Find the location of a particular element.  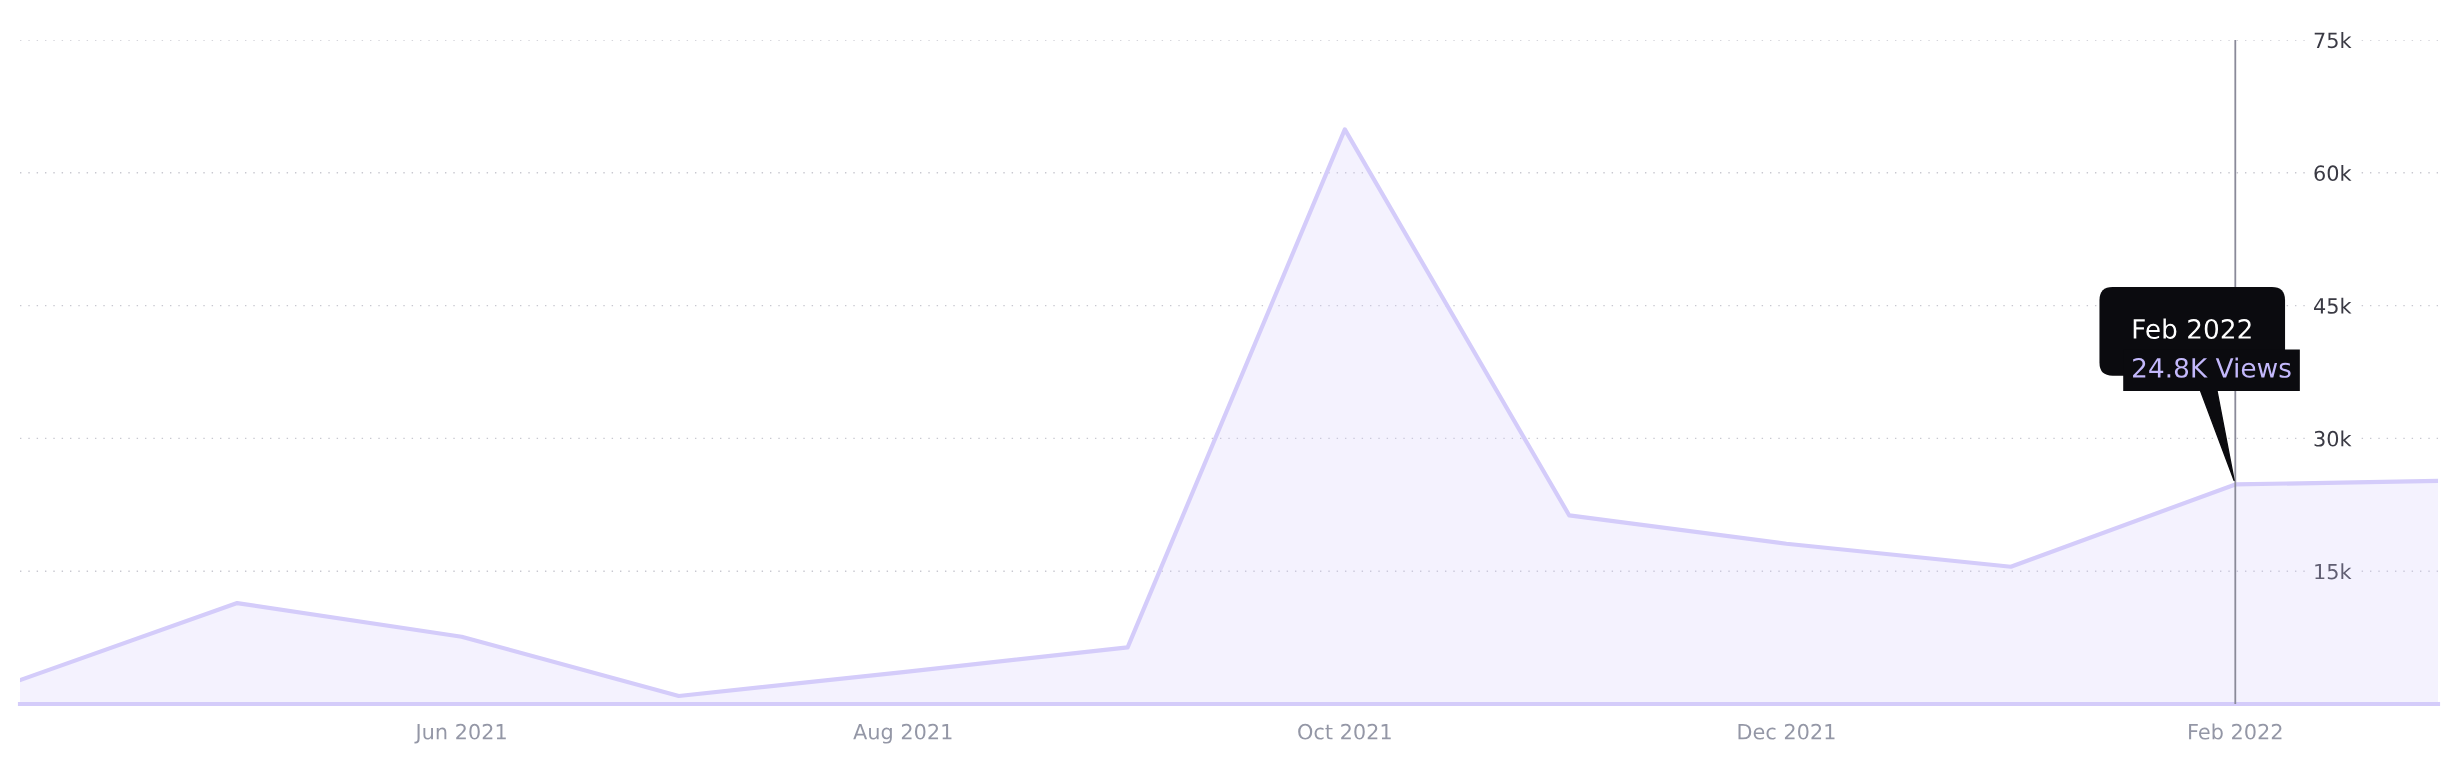

x-tick-label: Dec 2021 is located at coordinates (1786, 731).